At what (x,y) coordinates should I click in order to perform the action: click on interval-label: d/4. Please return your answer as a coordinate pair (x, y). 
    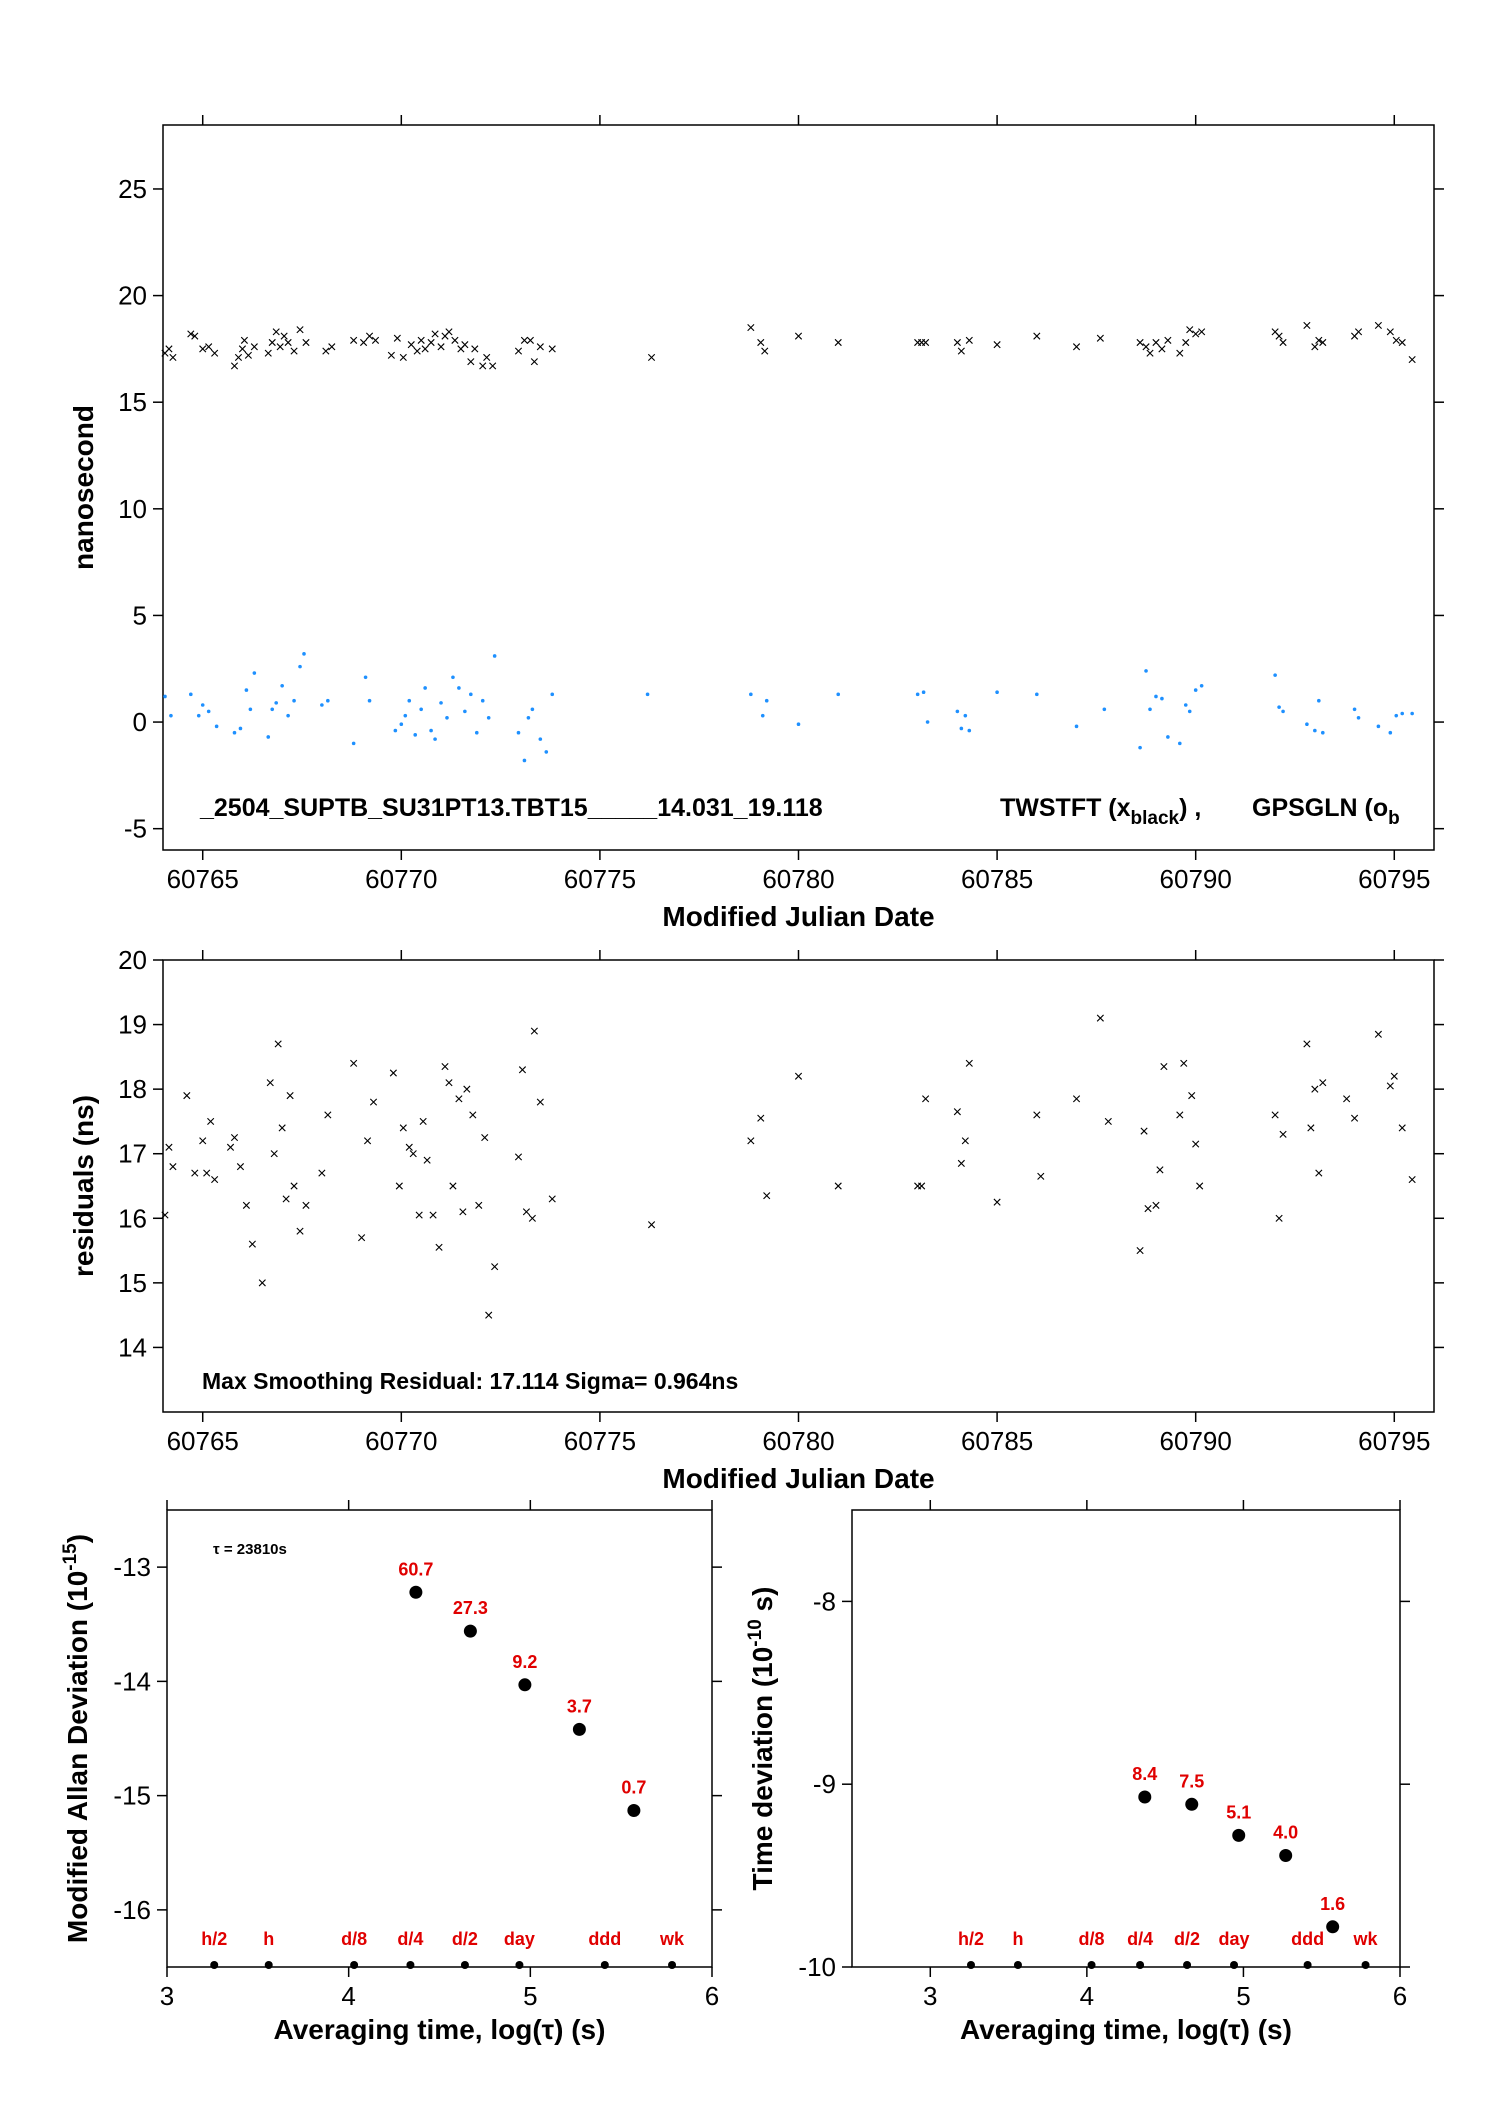
    Looking at the image, I should click on (410, 1939).